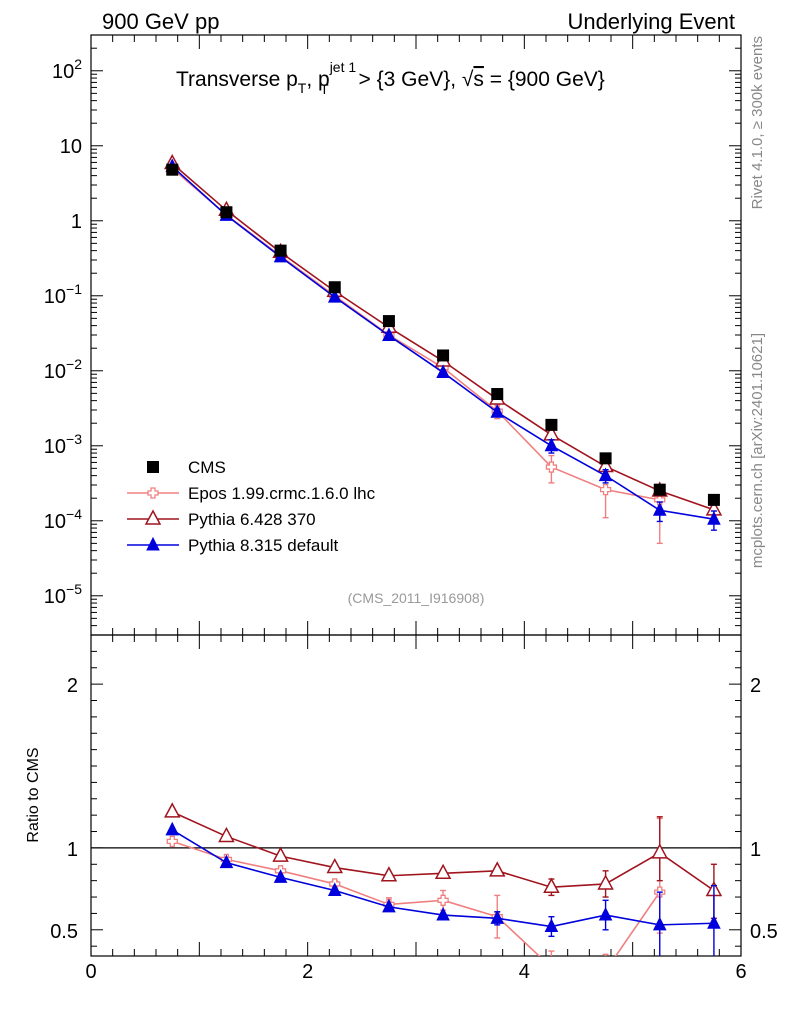 The width and height of the screenshot is (786, 1024). Describe the element at coordinates (263, 545) in the screenshot. I see `legend-label: Pythia 8.315 default` at that location.